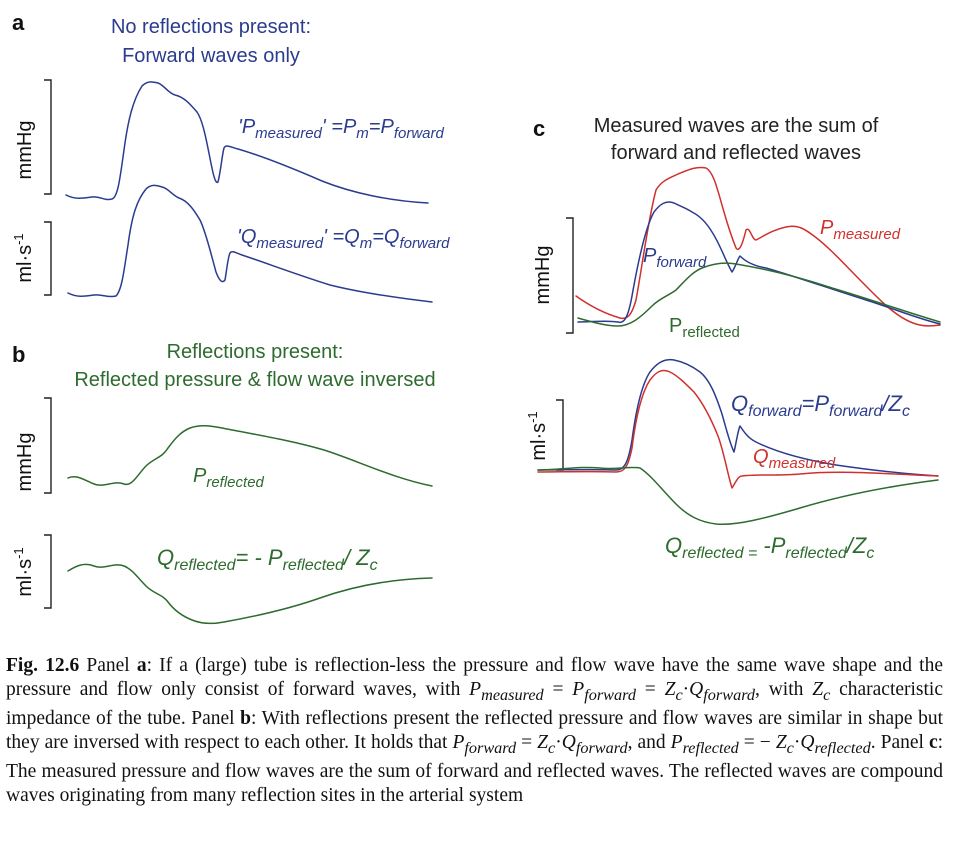 The image size is (955, 858). I want to click on panel-c-letter: c, so click(539, 128).